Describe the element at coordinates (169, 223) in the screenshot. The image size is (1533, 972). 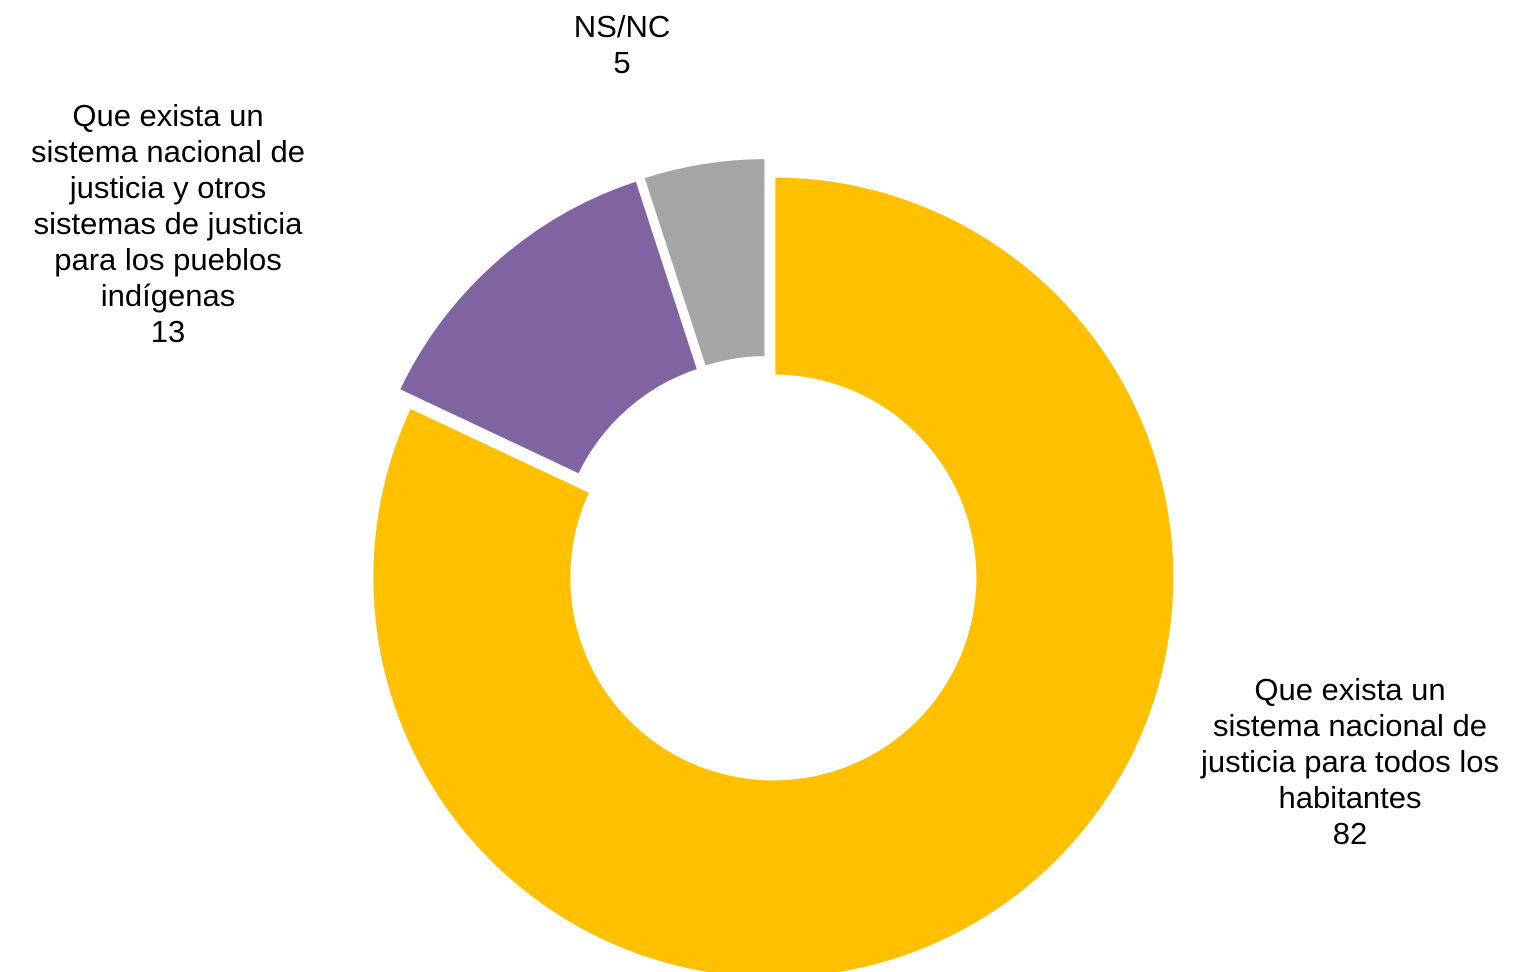
I see `slice-category-label: sistemas de justicia` at that location.